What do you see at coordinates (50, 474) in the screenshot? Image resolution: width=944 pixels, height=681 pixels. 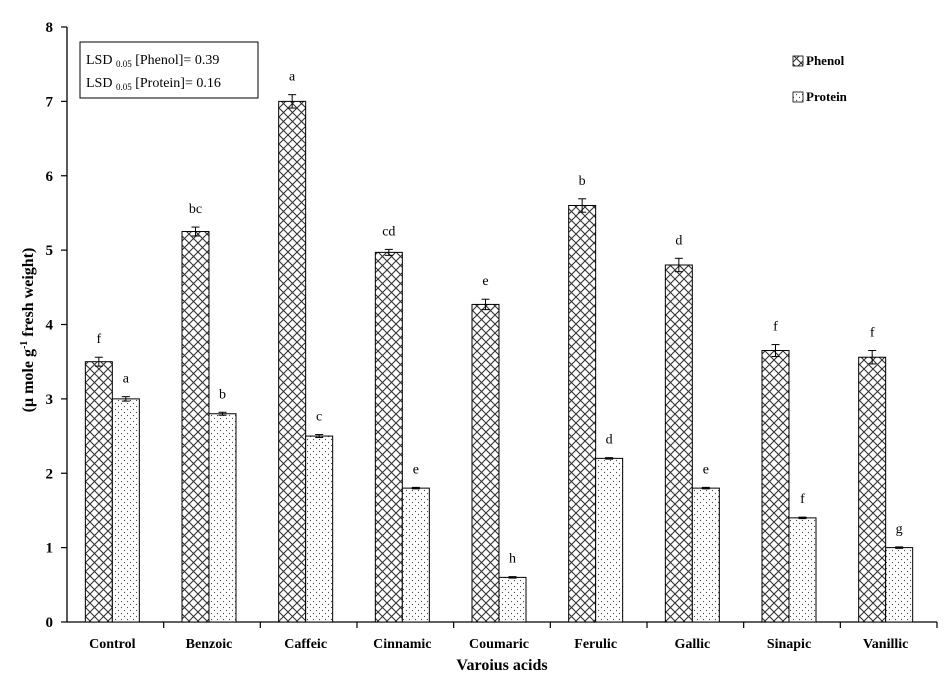 I see `y-tick-label: 2` at bounding box center [50, 474].